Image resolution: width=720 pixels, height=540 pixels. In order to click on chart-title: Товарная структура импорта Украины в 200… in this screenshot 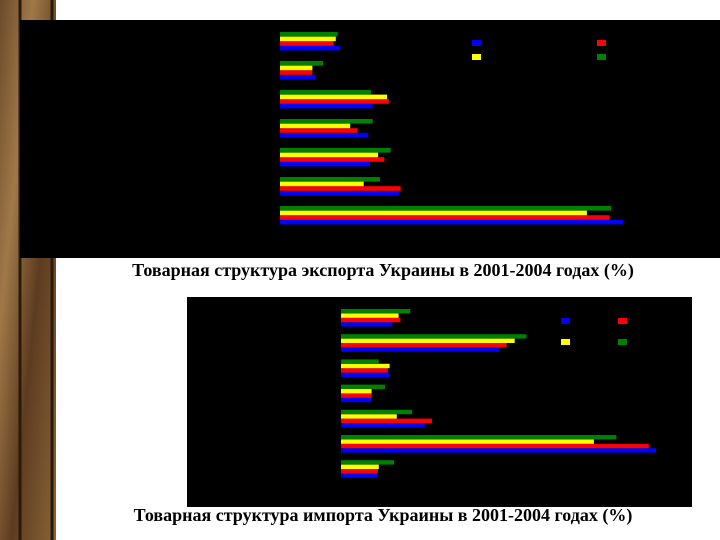, I will do `click(383, 515)`.